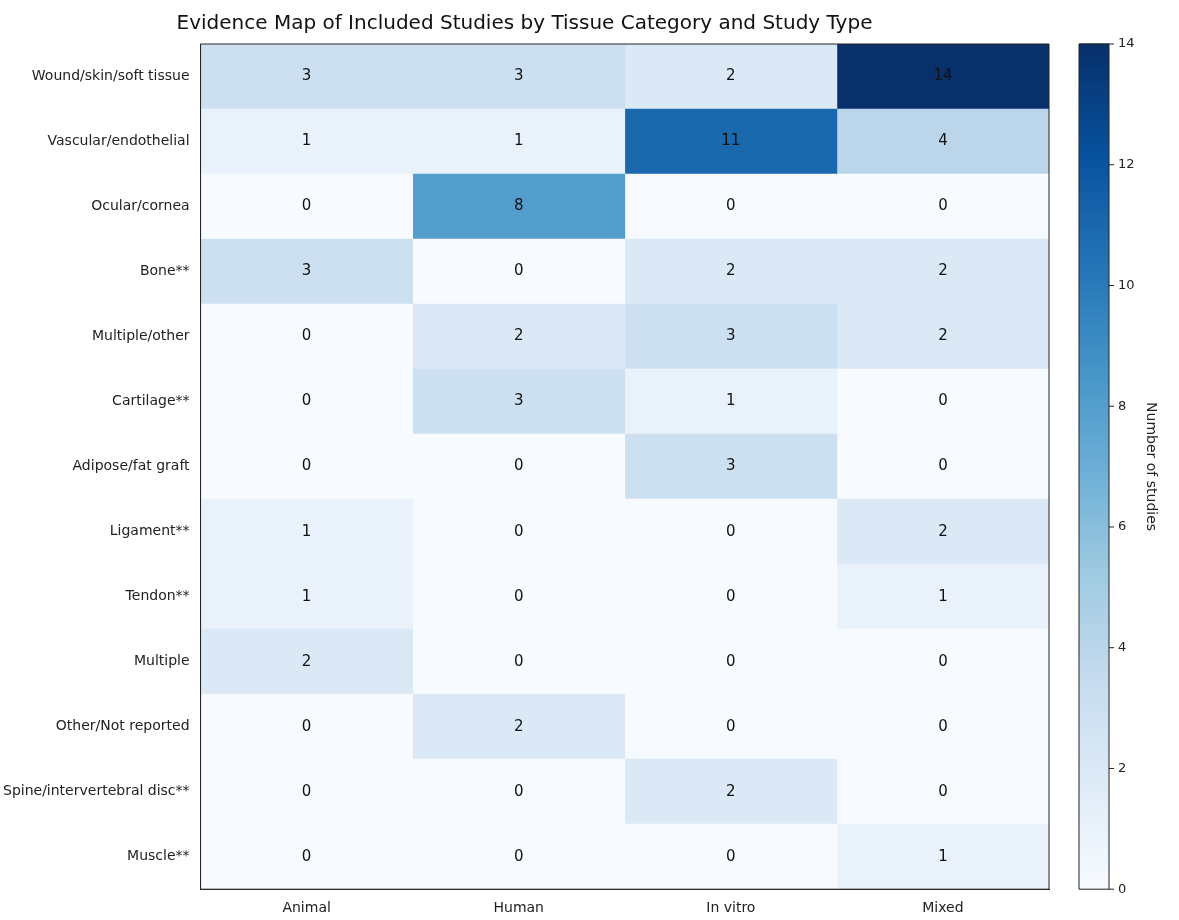 The image size is (1179, 920). Describe the element at coordinates (122, 725) in the screenshot. I see `y-tick-label: Other/Not reported` at that location.